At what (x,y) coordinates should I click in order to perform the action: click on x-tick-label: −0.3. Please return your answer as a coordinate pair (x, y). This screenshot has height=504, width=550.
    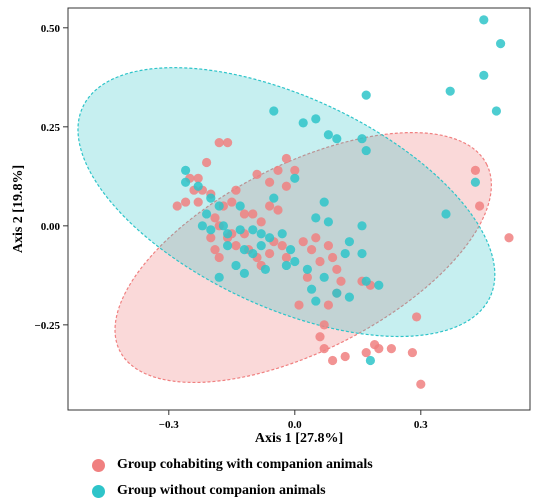
    Looking at the image, I should click on (169, 425).